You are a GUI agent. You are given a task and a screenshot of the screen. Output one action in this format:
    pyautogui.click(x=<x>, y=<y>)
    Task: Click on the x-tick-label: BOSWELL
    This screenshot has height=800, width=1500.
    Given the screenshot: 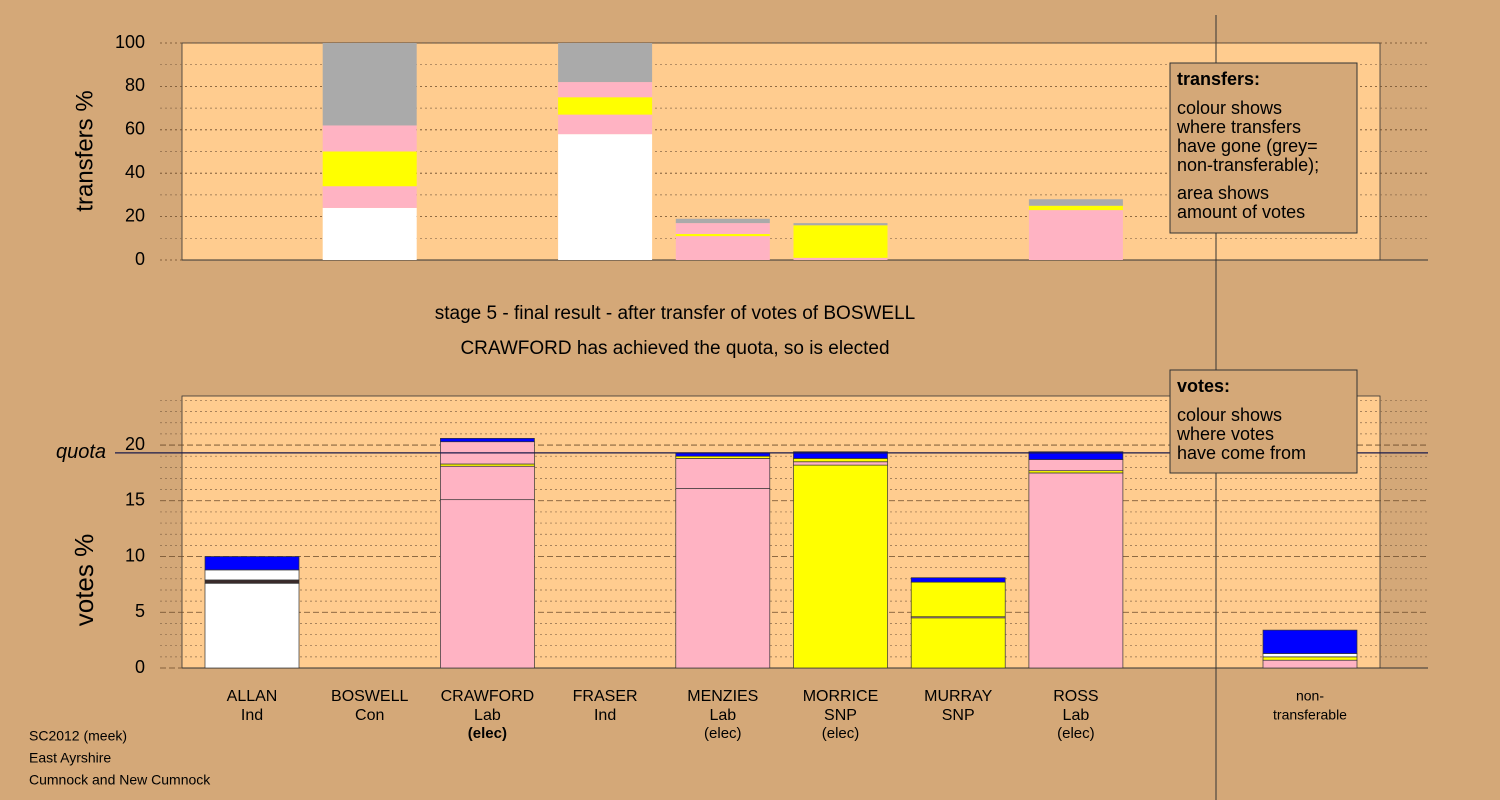 What is the action you would take?
    pyautogui.click(x=369, y=696)
    